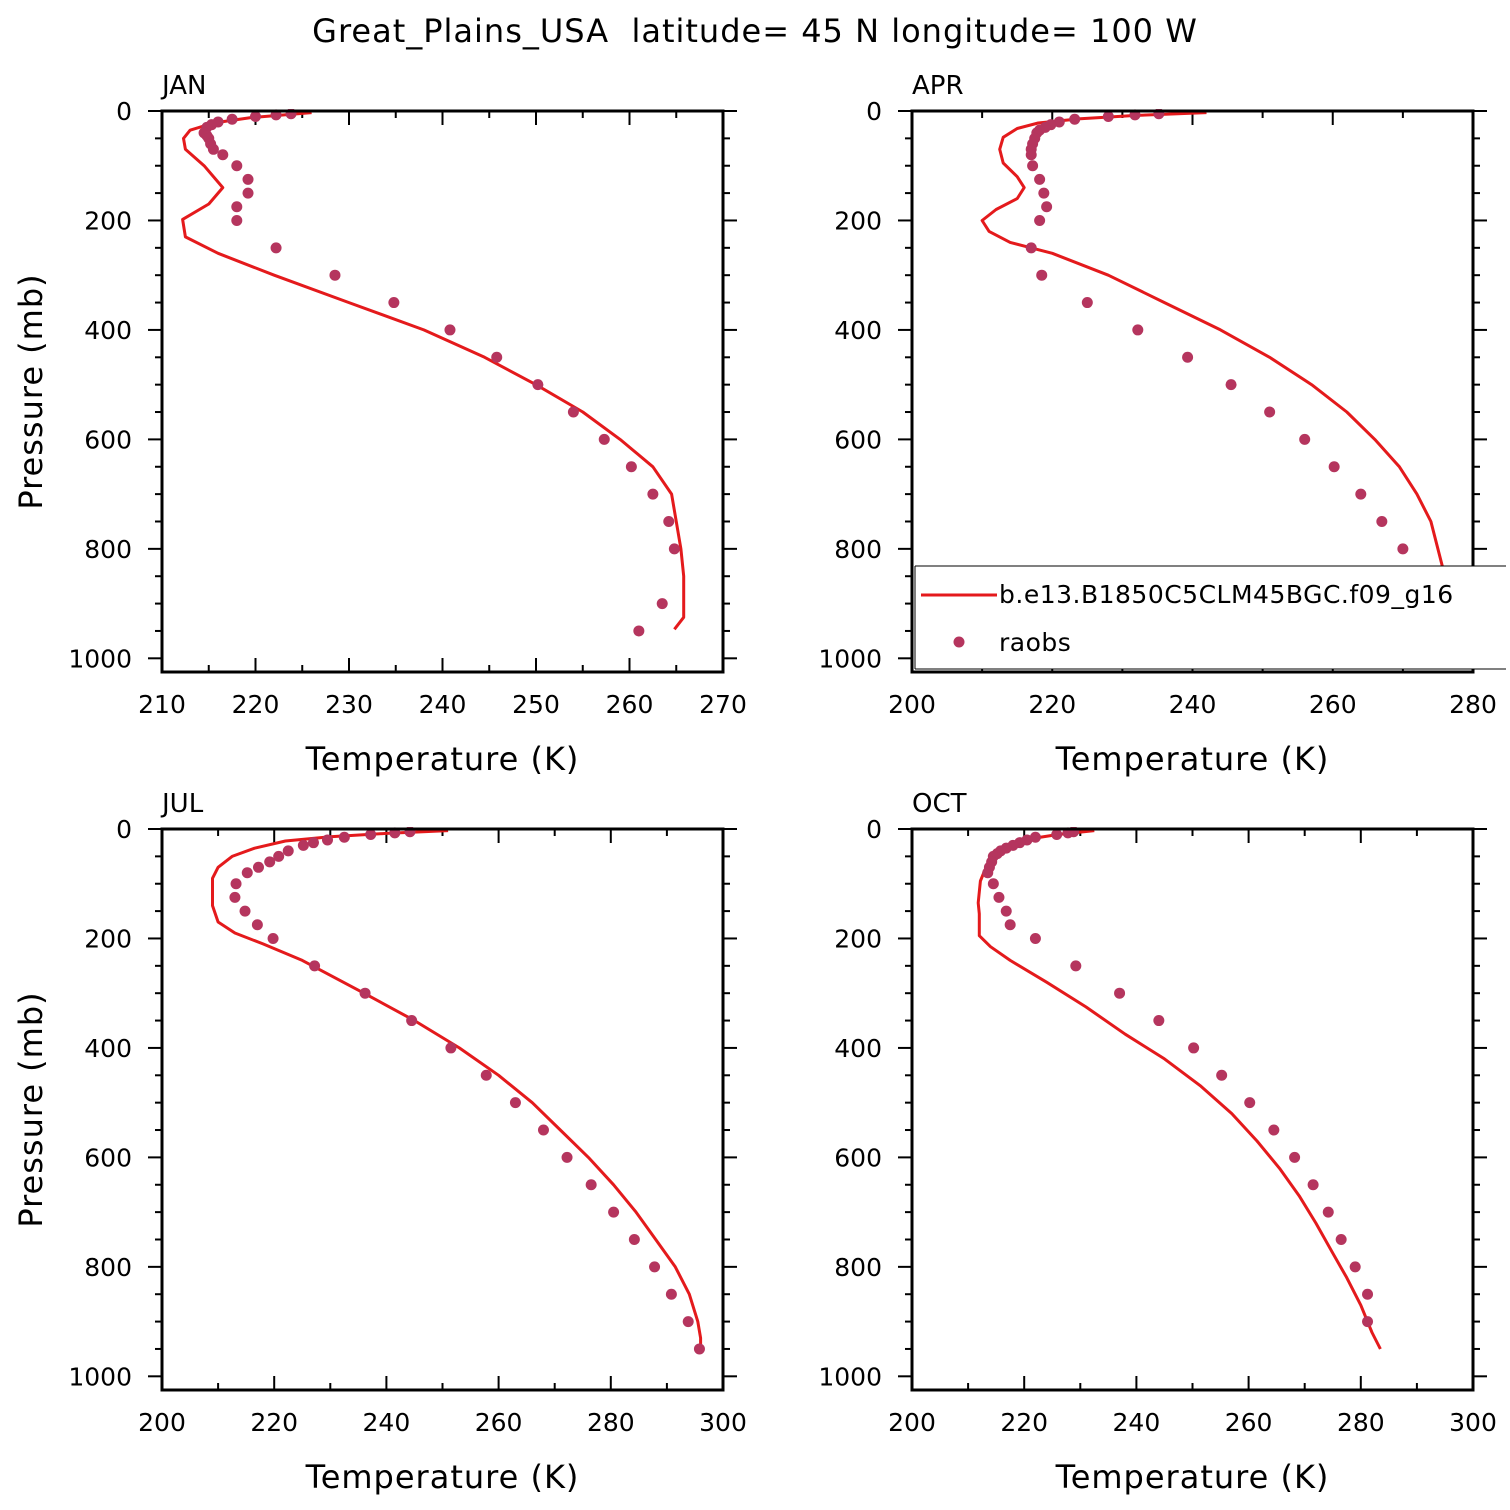 This screenshot has width=1510, height=1510. Describe the element at coordinates (858, 938) in the screenshot. I see `y-tick-label: 200` at that location.